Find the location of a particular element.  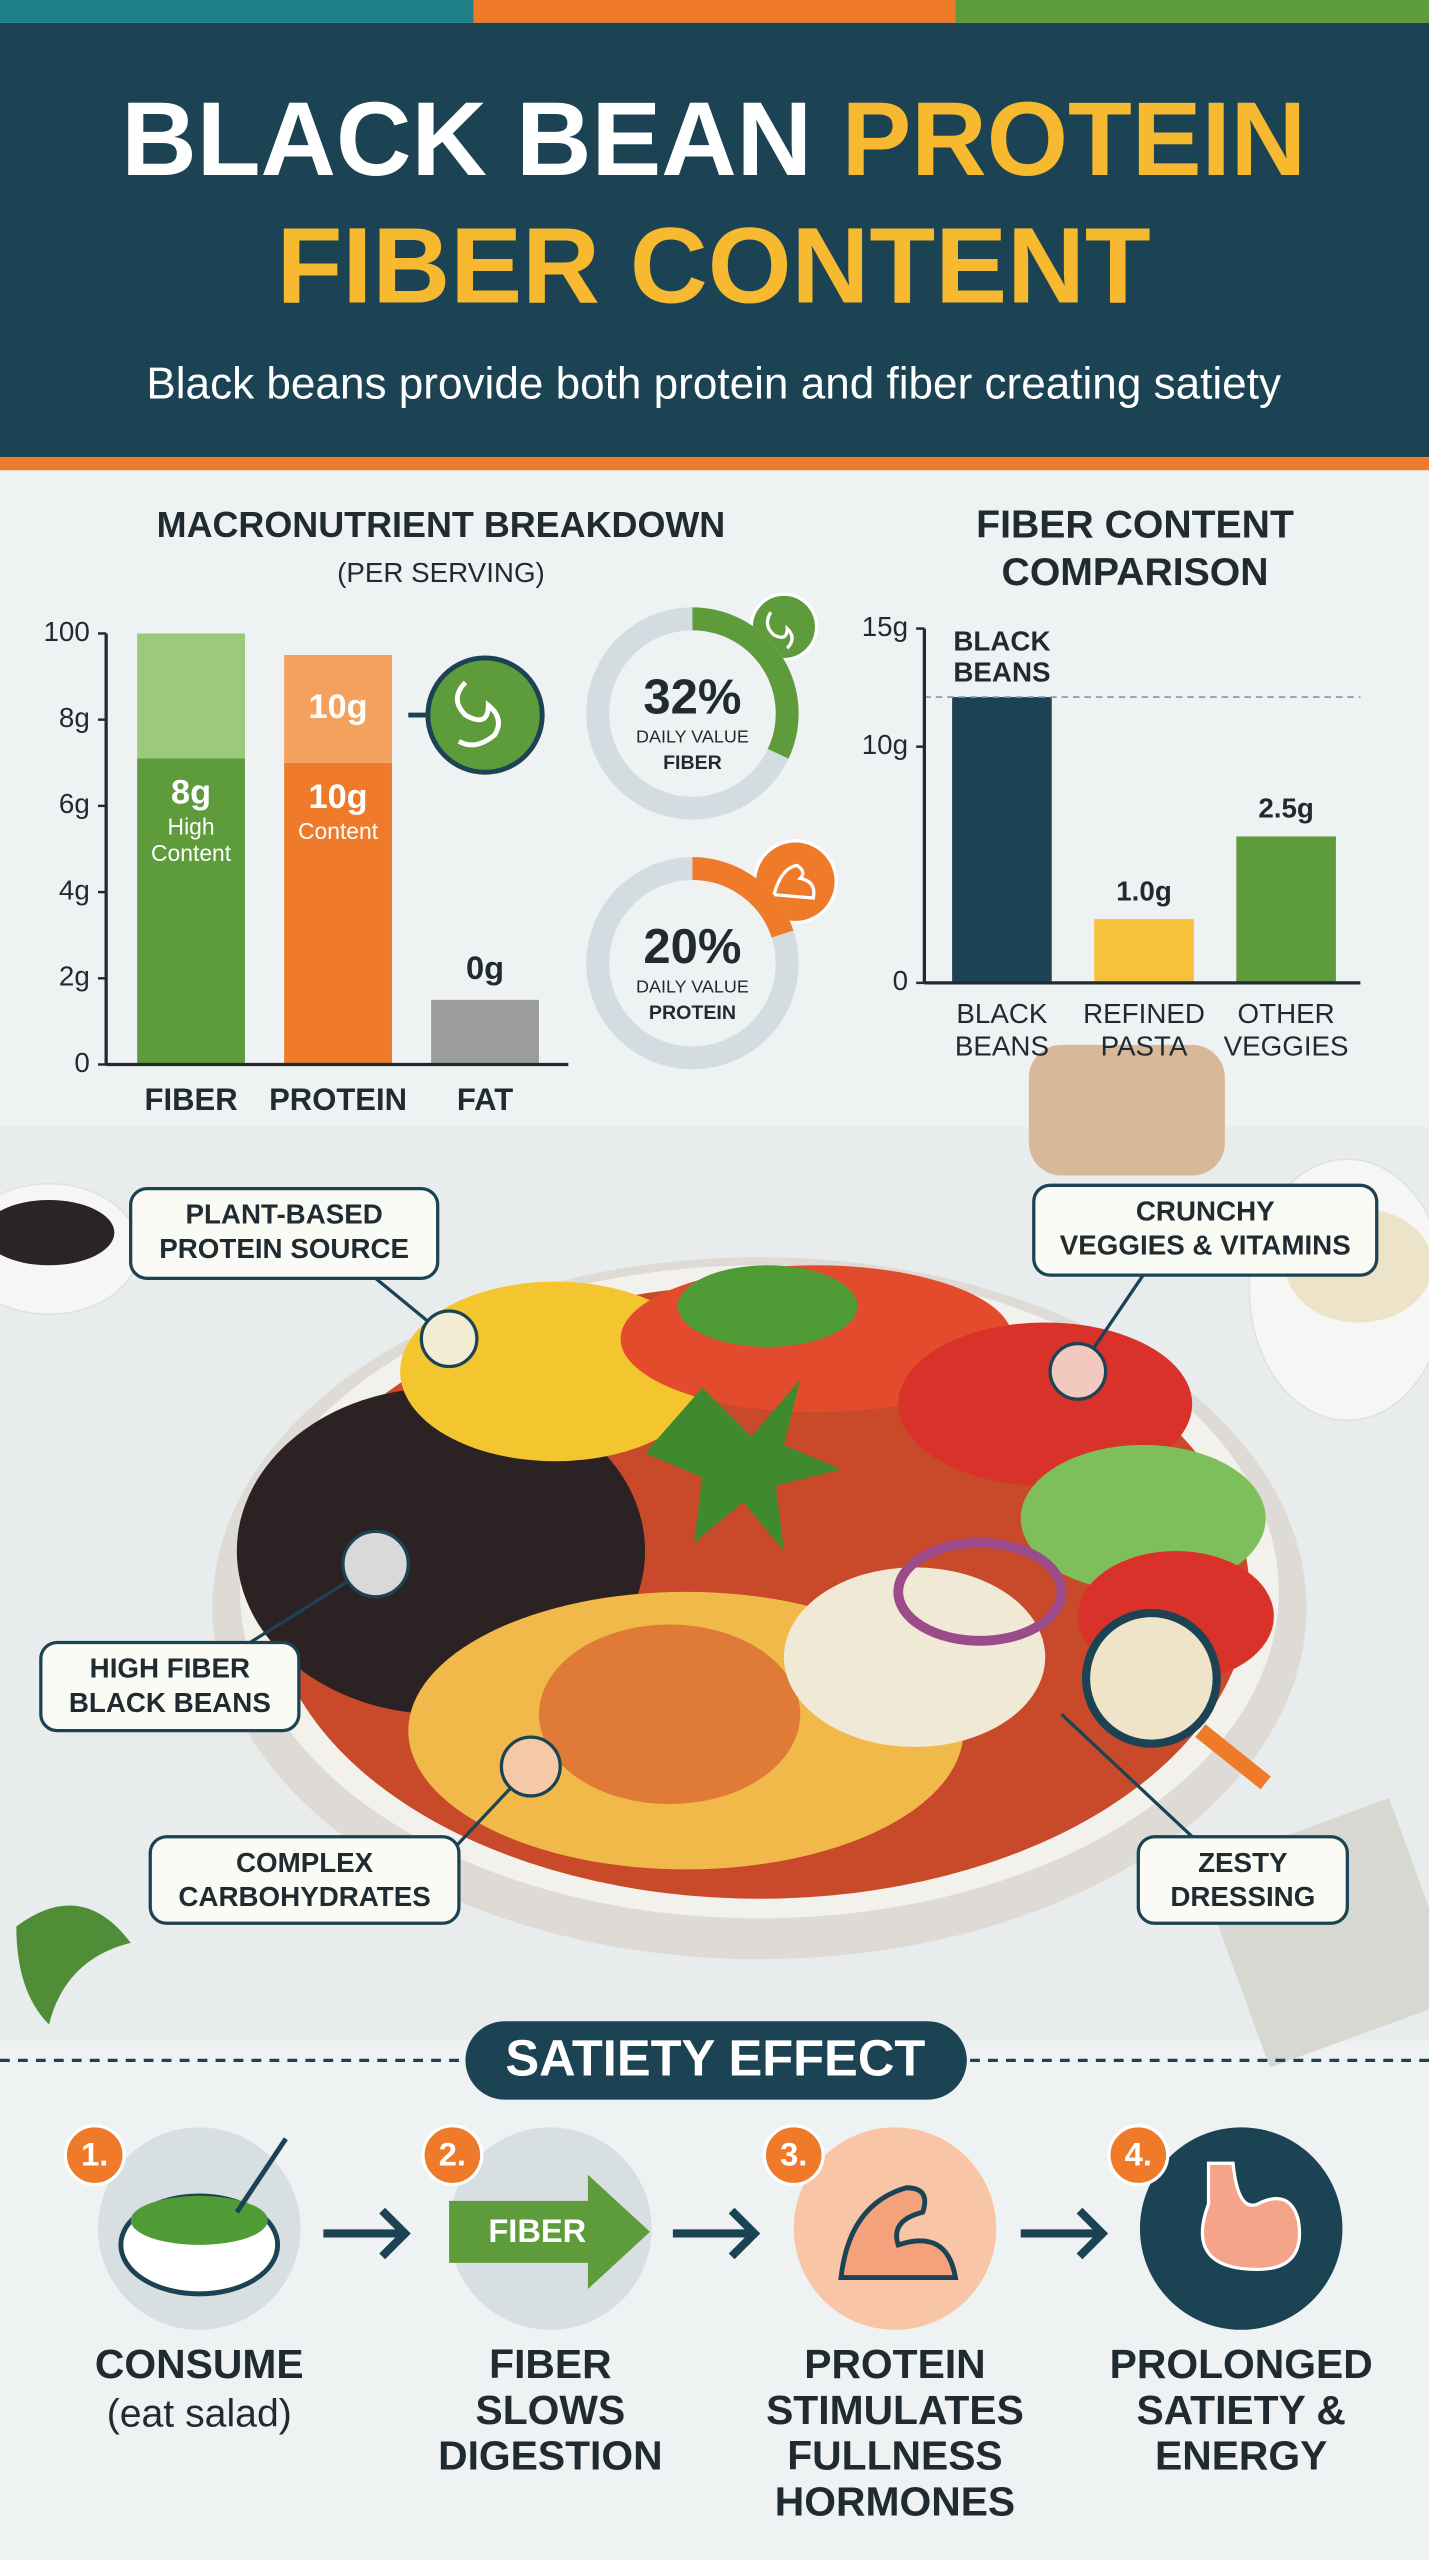

donut-name: PROTEIN is located at coordinates (692, 1013).